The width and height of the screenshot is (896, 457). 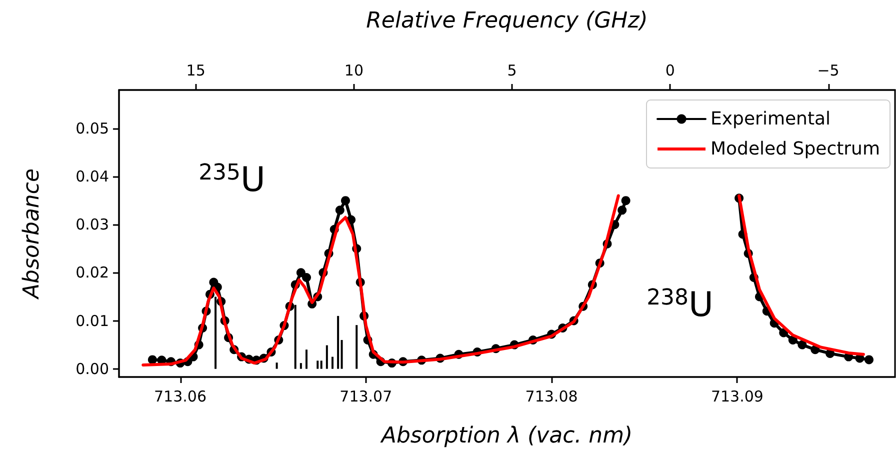 What do you see at coordinates (92, 128) in the screenshot?
I see `y-tick-label: 0.05` at bounding box center [92, 128].